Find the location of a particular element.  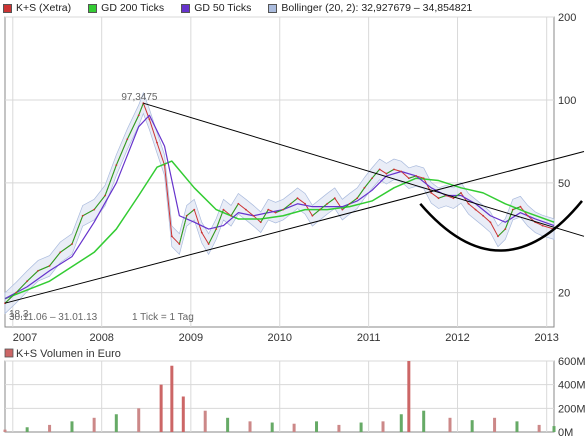

volume-title: K+S Volumen in Euro is located at coordinates (68, 354).